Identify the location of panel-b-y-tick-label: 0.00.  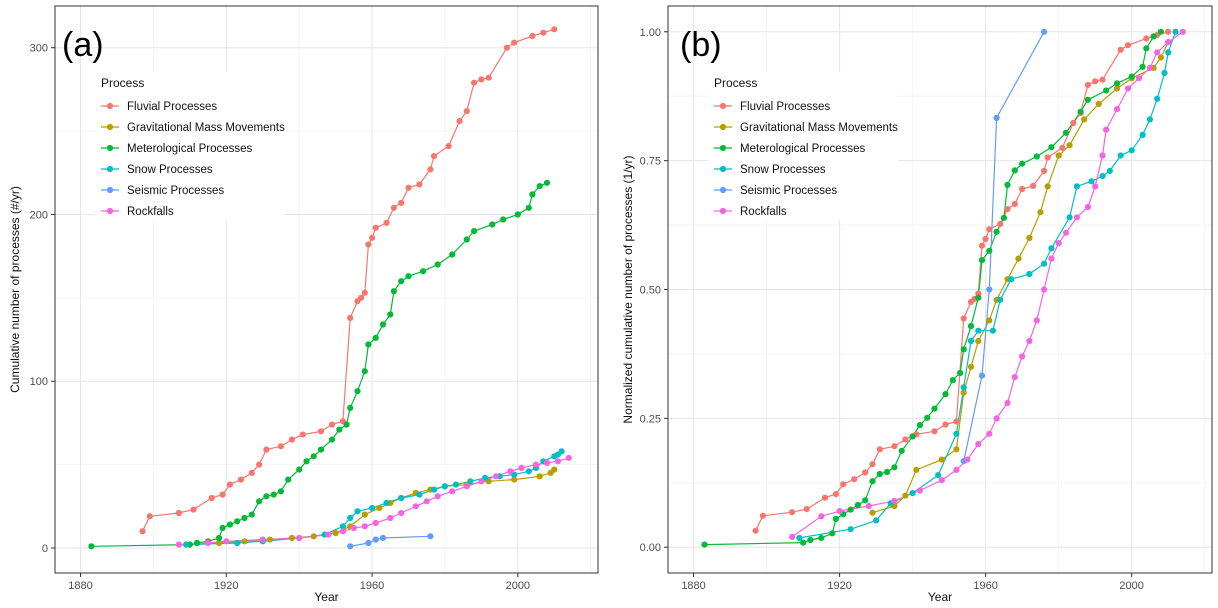
(650, 548).